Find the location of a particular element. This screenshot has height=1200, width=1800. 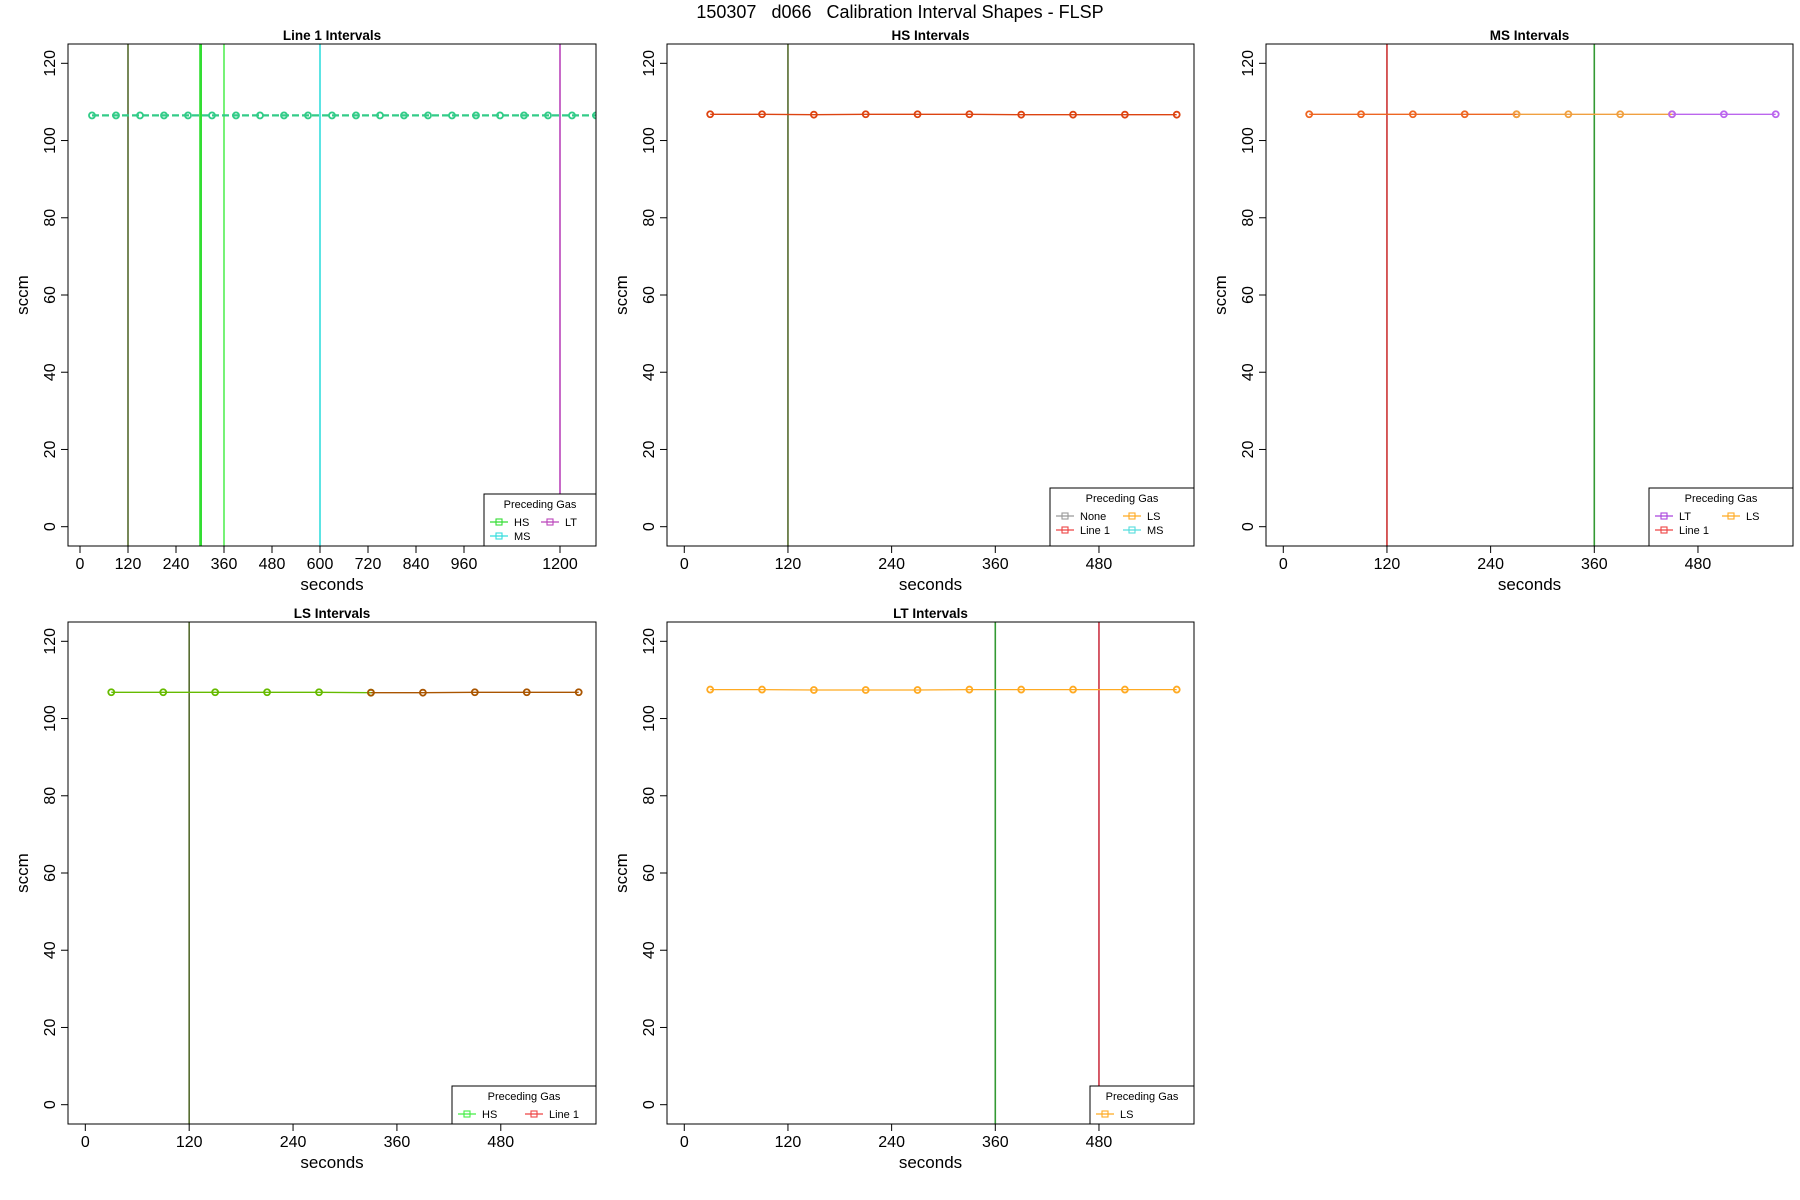

panel-title: Line 1 Intervals is located at coordinates (332, 35).